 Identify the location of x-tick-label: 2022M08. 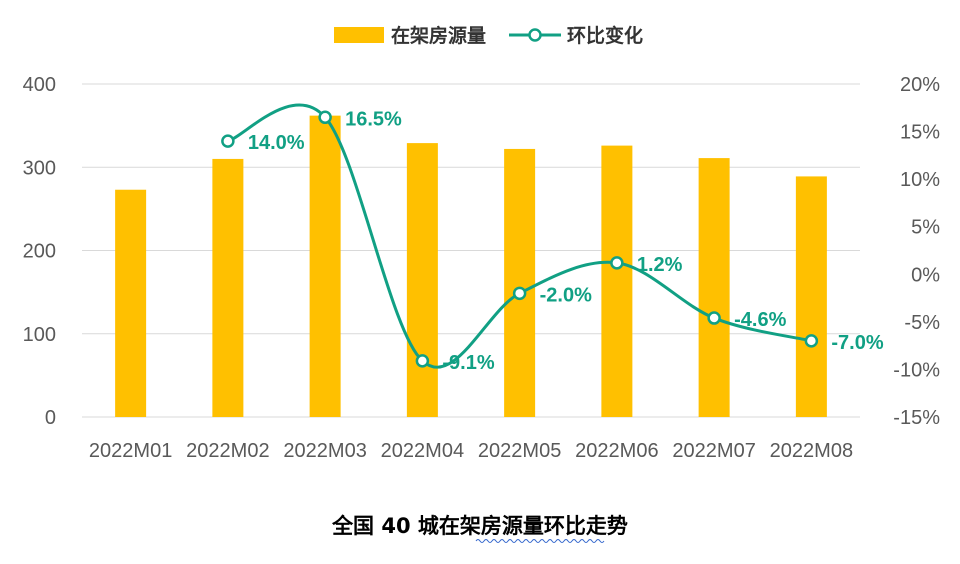
(811, 451).